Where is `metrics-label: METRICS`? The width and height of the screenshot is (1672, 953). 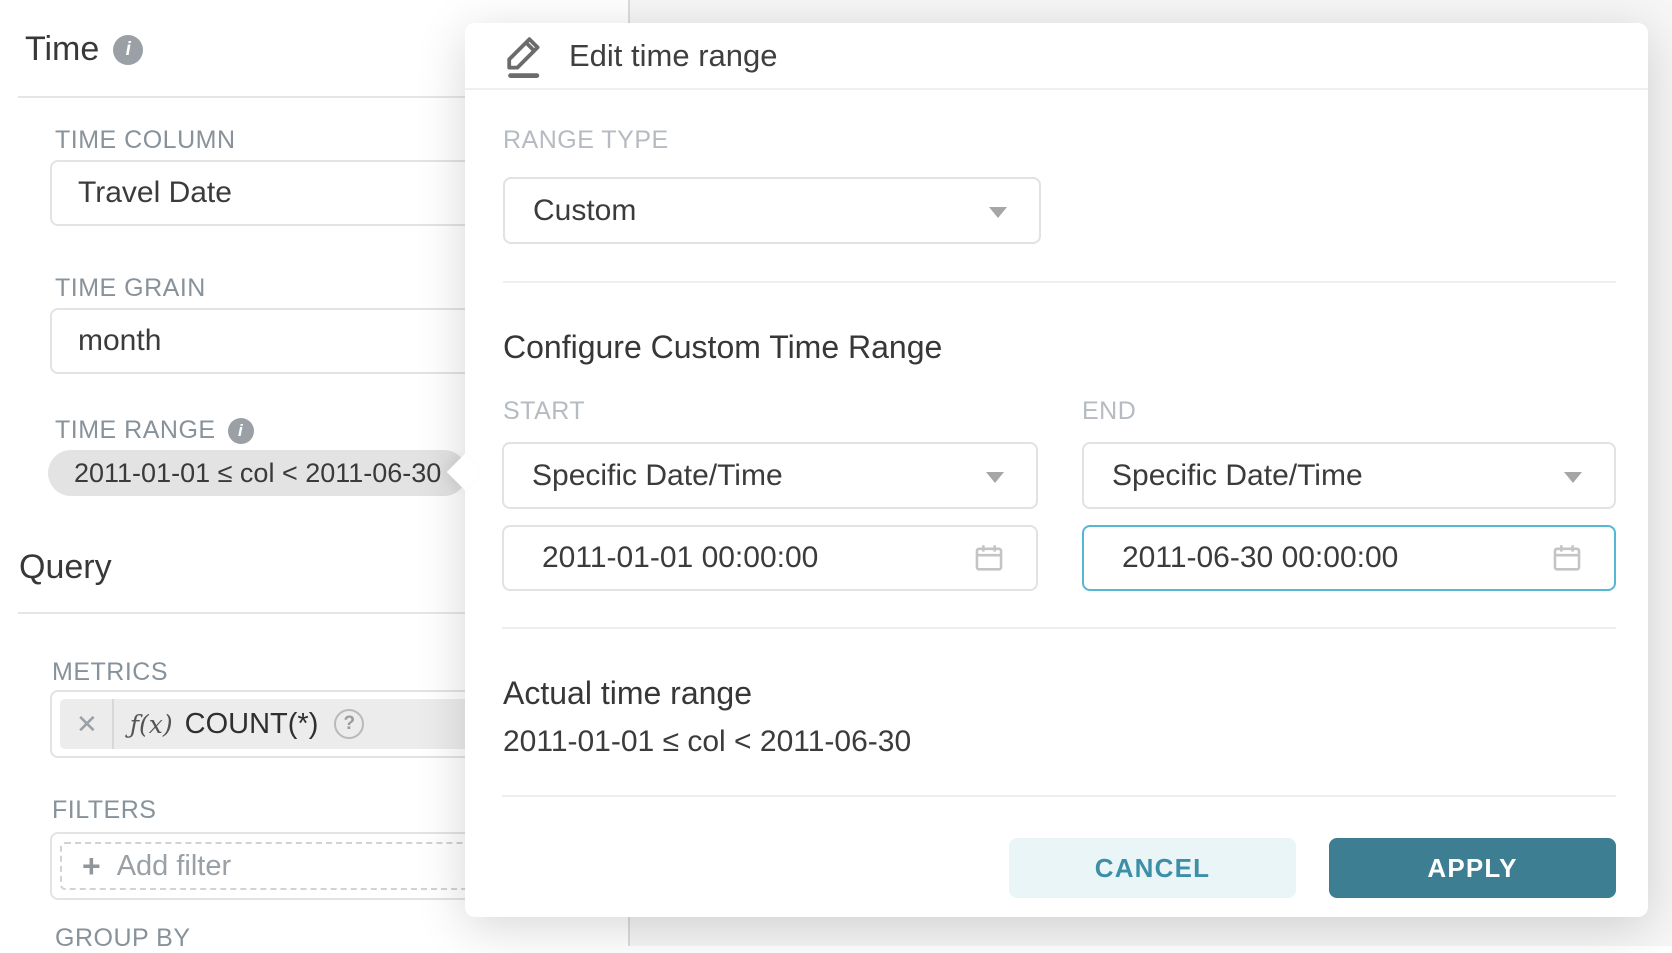 metrics-label: METRICS is located at coordinates (110, 672).